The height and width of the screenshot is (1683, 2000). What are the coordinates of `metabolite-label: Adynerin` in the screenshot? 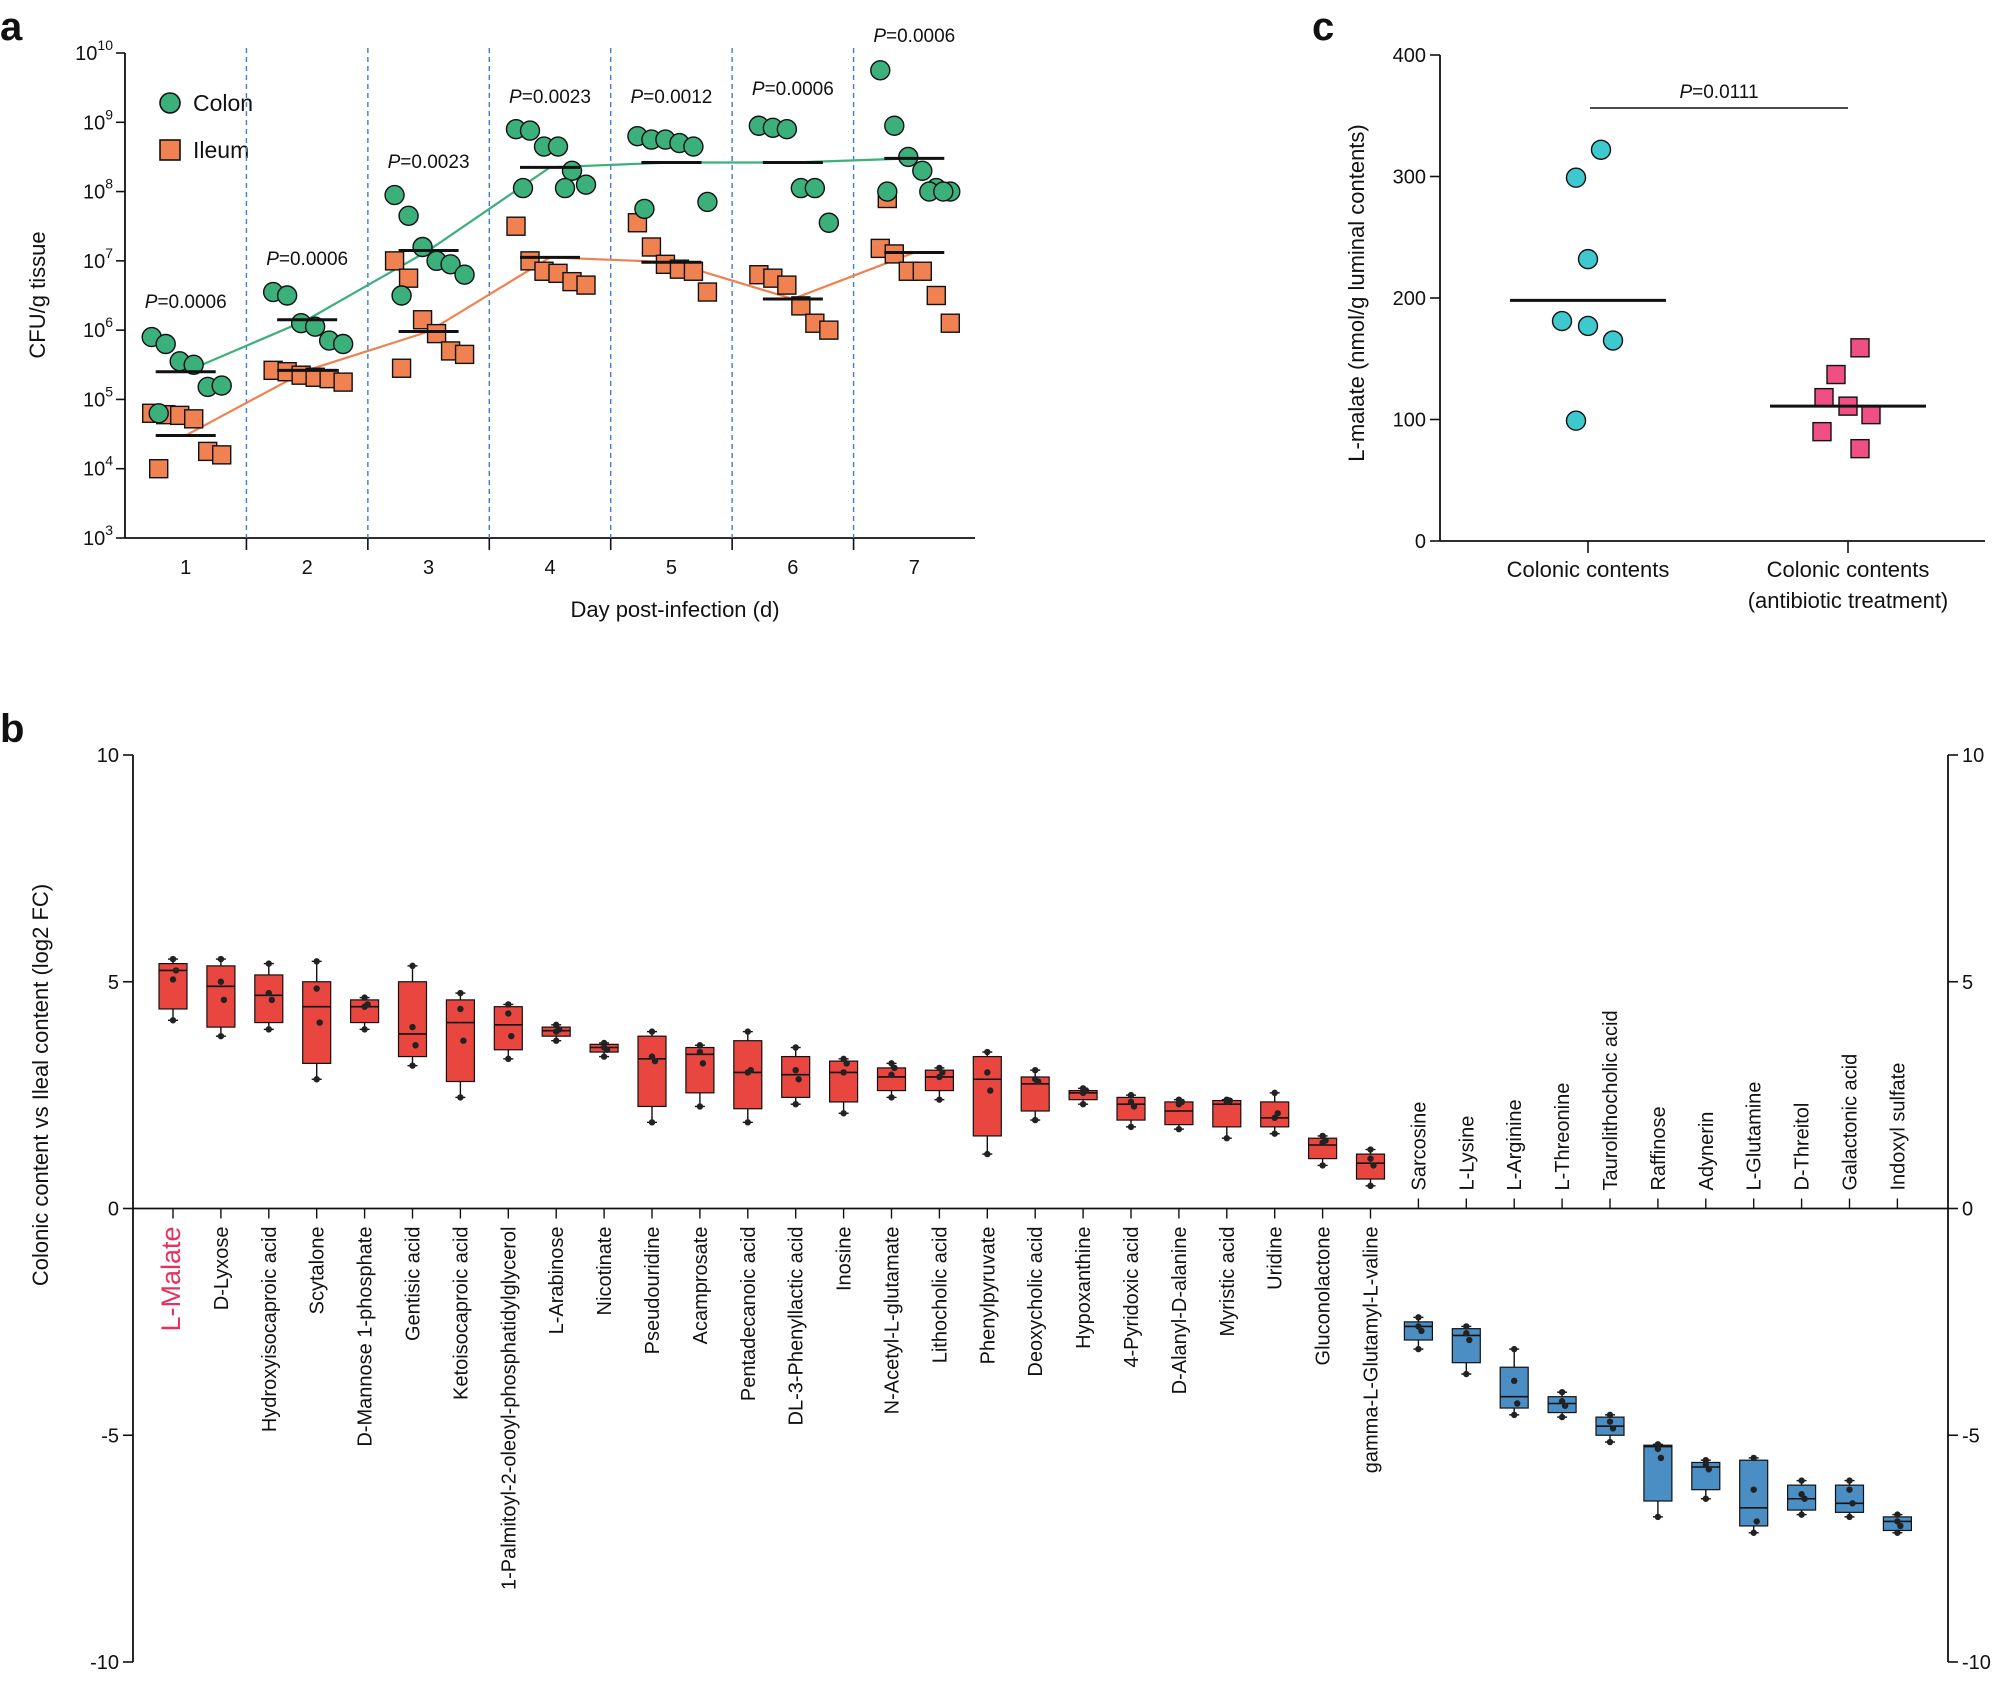 It's located at (1707, 1151).